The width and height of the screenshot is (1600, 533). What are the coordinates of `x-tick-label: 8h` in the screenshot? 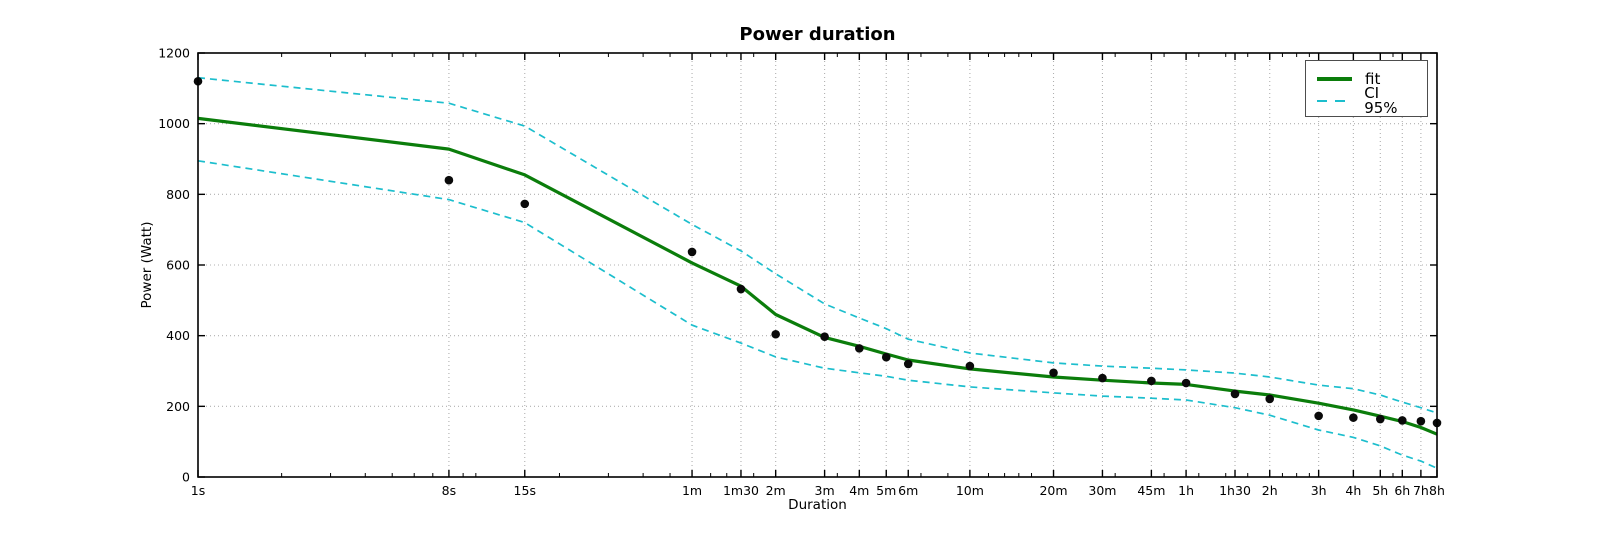 It's located at (1437, 490).